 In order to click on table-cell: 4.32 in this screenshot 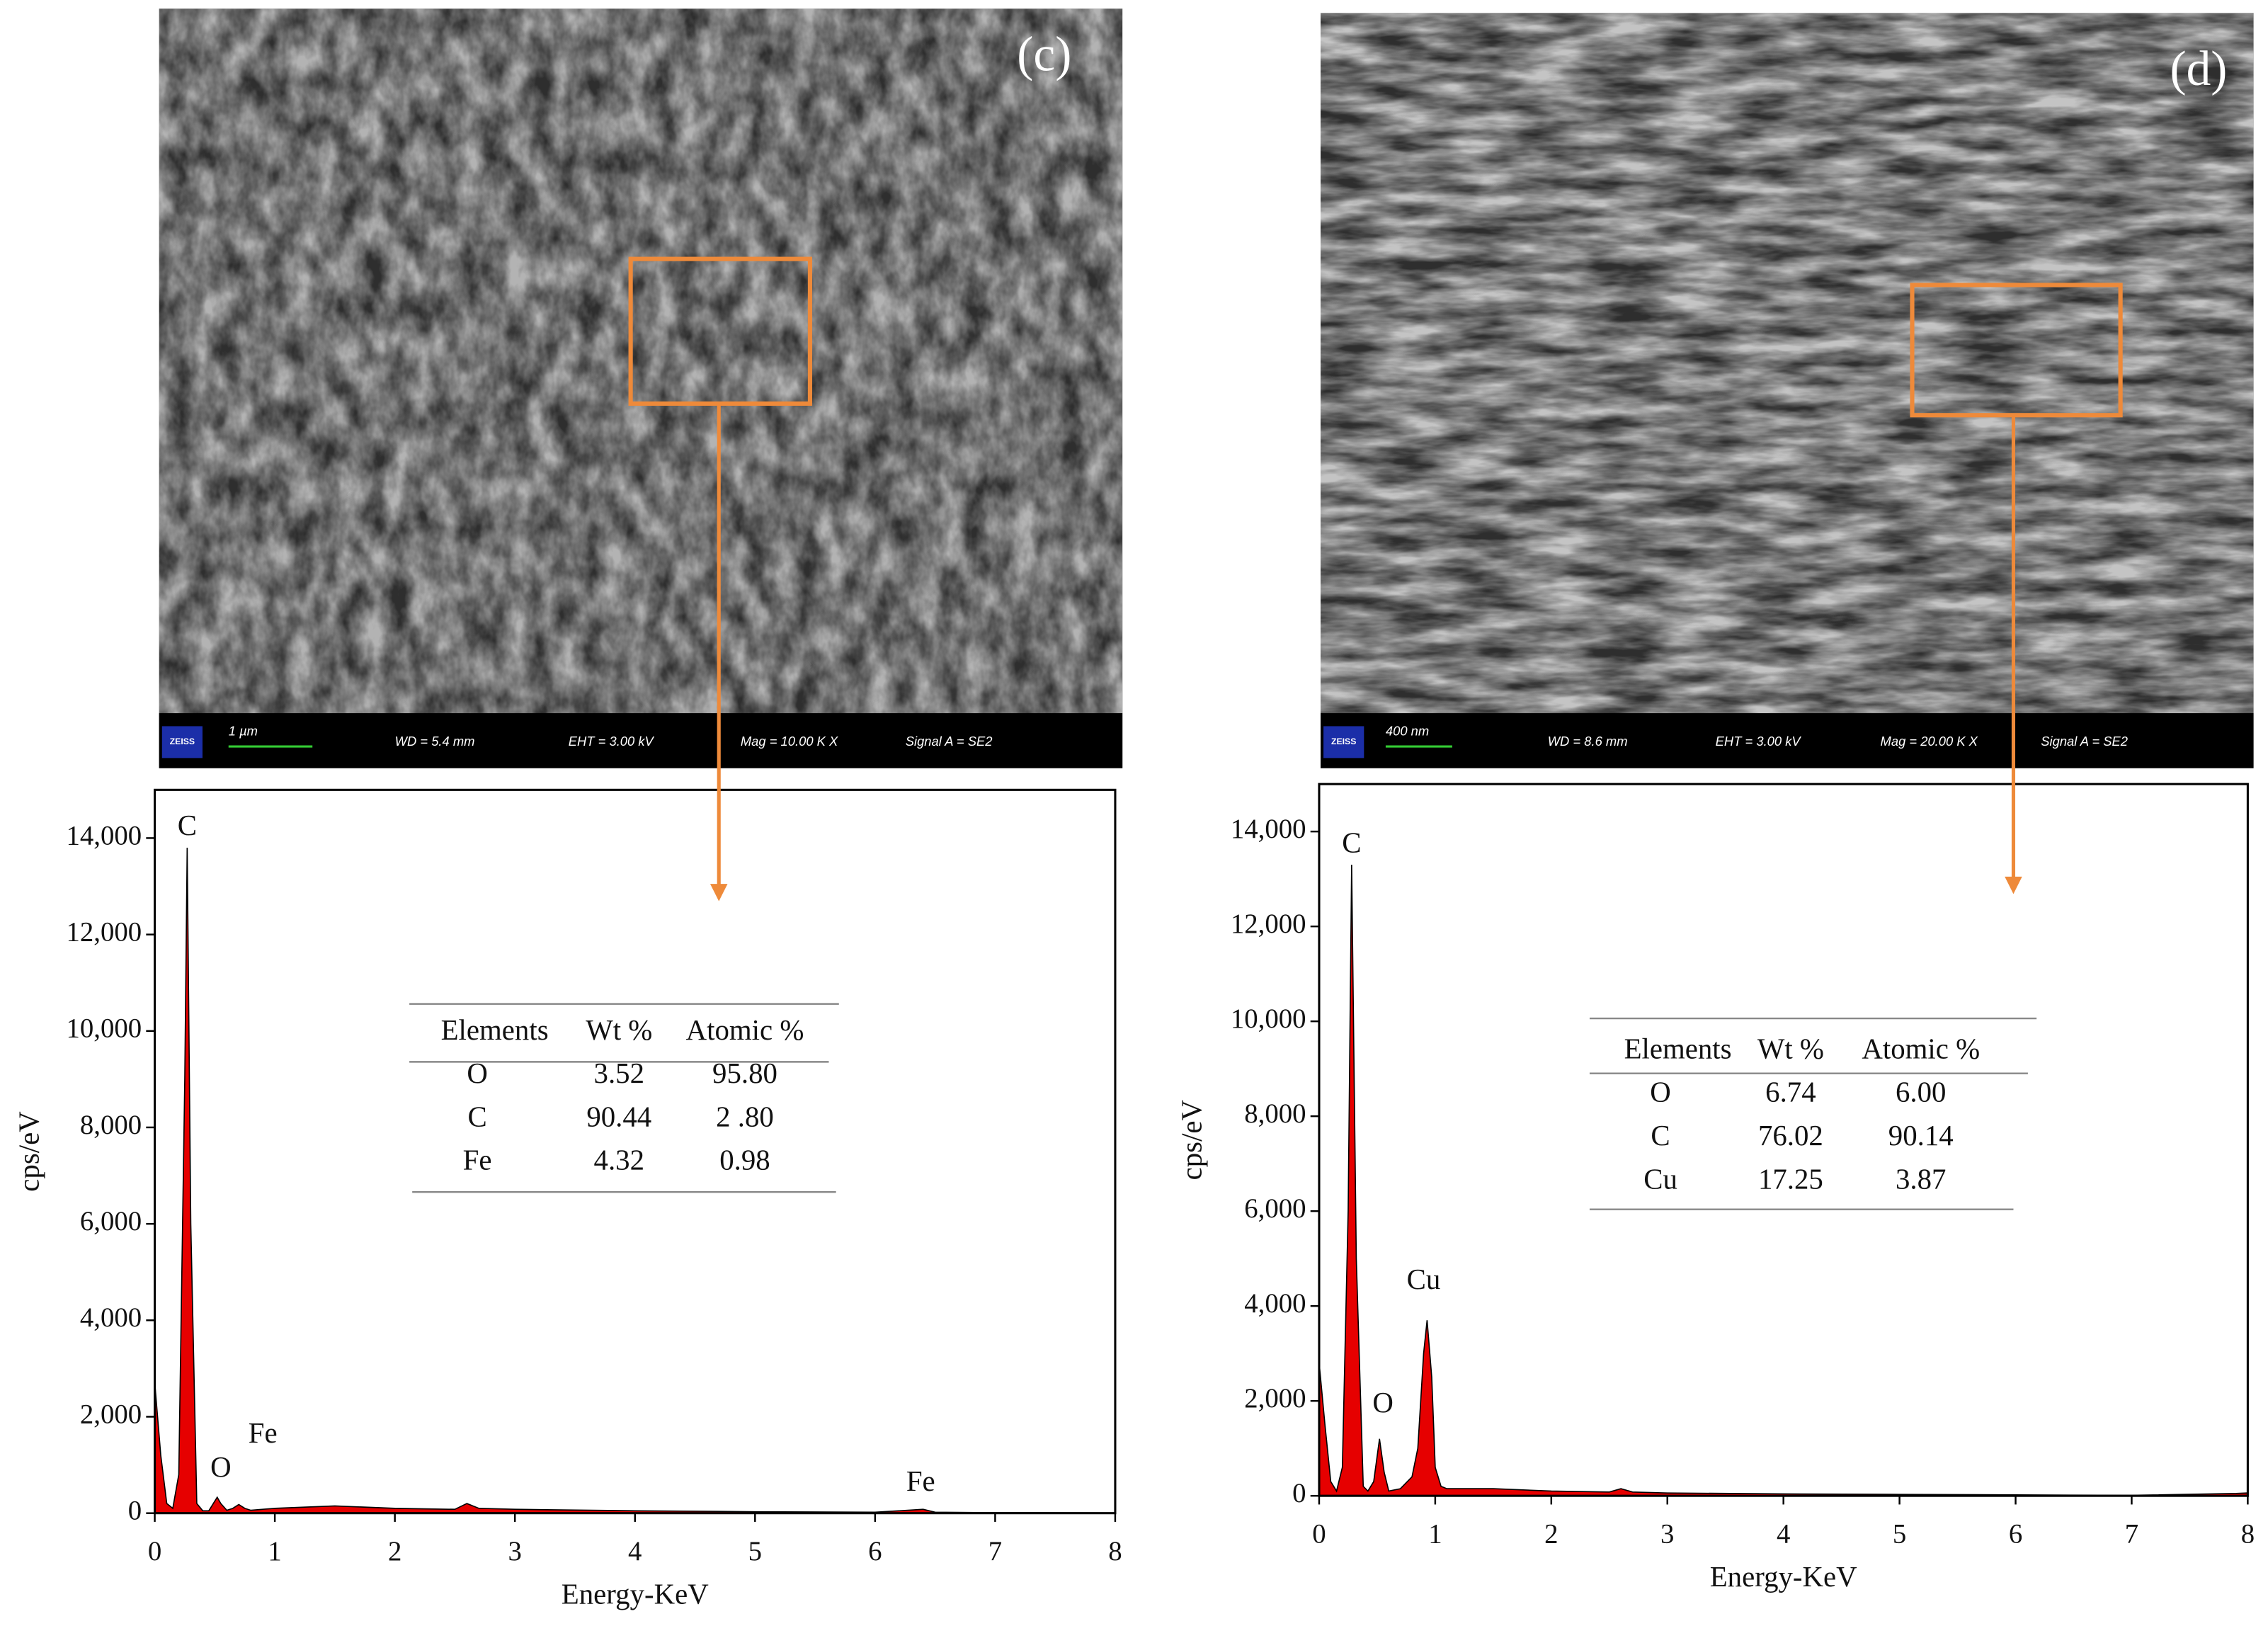, I will do `click(619, 1160)`.